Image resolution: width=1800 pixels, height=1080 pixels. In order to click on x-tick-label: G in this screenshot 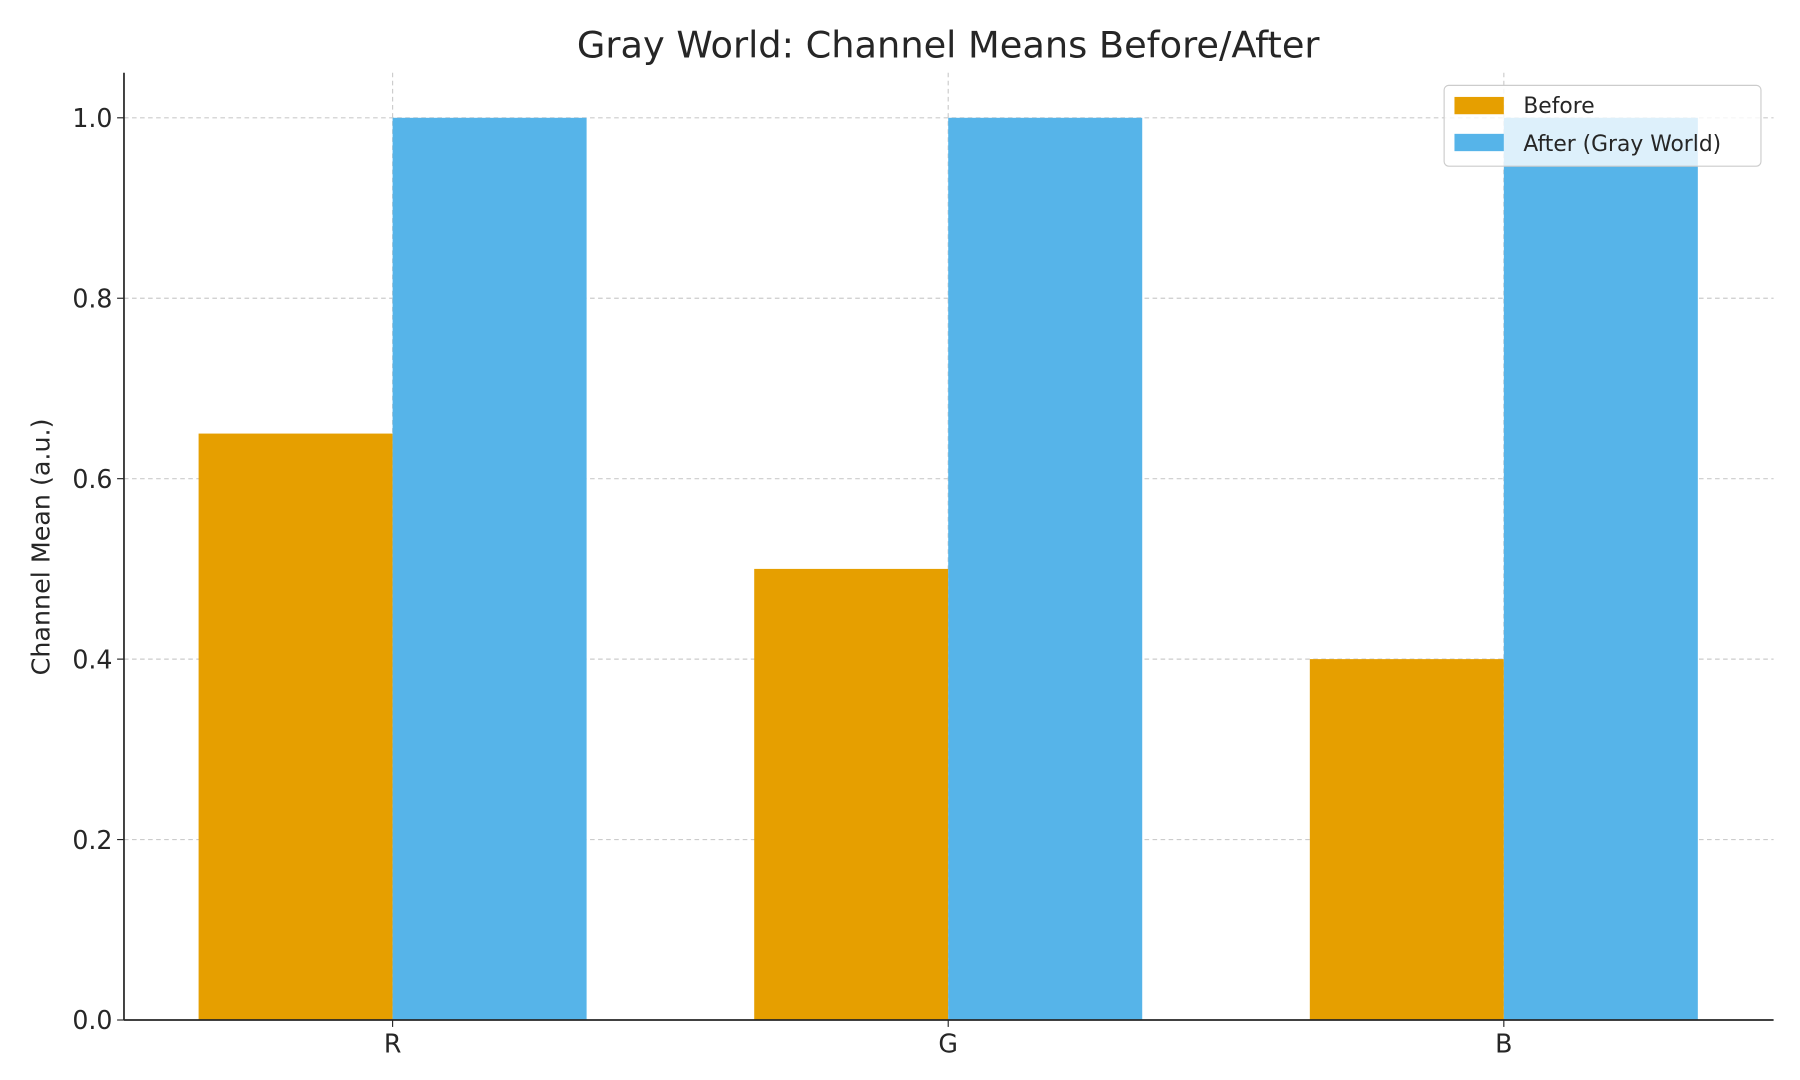, I will do `click(948, 1043)`.